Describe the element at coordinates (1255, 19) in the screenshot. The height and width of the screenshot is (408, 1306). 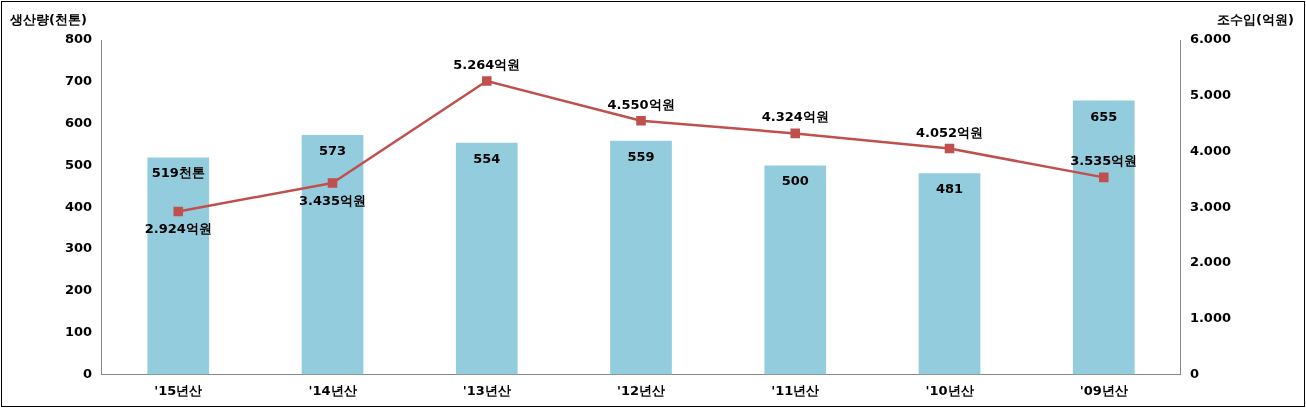
I see `y2-axis-title: 조수입(억원)` at that location.